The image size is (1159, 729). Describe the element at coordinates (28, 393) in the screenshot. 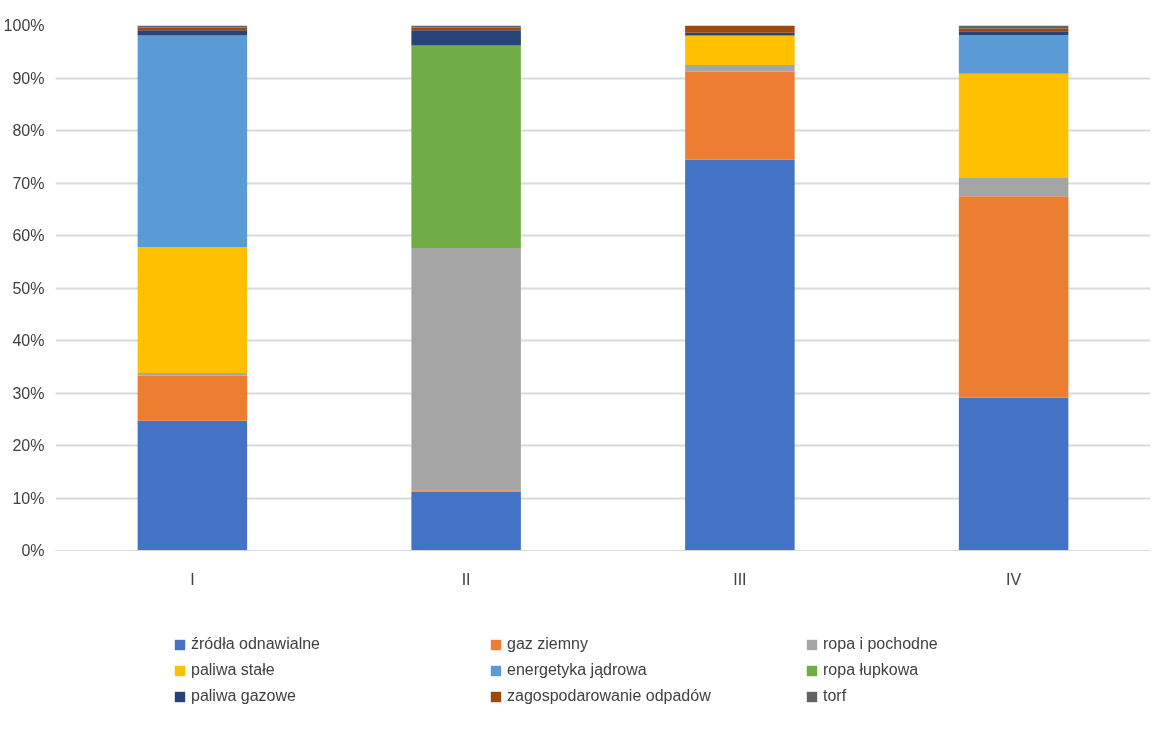

I see `y-tick-label: 30%` at that location.